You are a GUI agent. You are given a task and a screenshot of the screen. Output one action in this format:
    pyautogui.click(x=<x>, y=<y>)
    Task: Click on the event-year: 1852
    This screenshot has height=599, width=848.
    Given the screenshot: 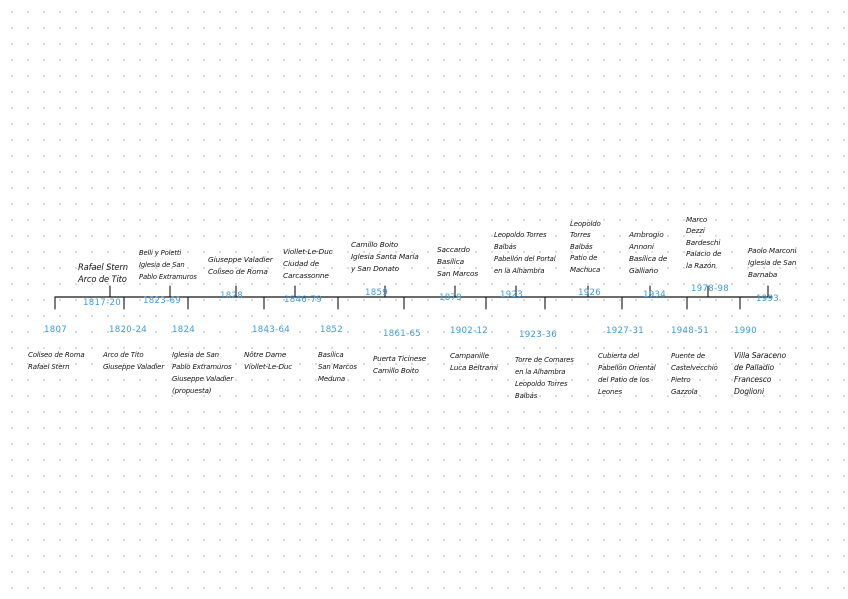 What is the action you would take?
    pyautogui.click(x=332, y=330)
    